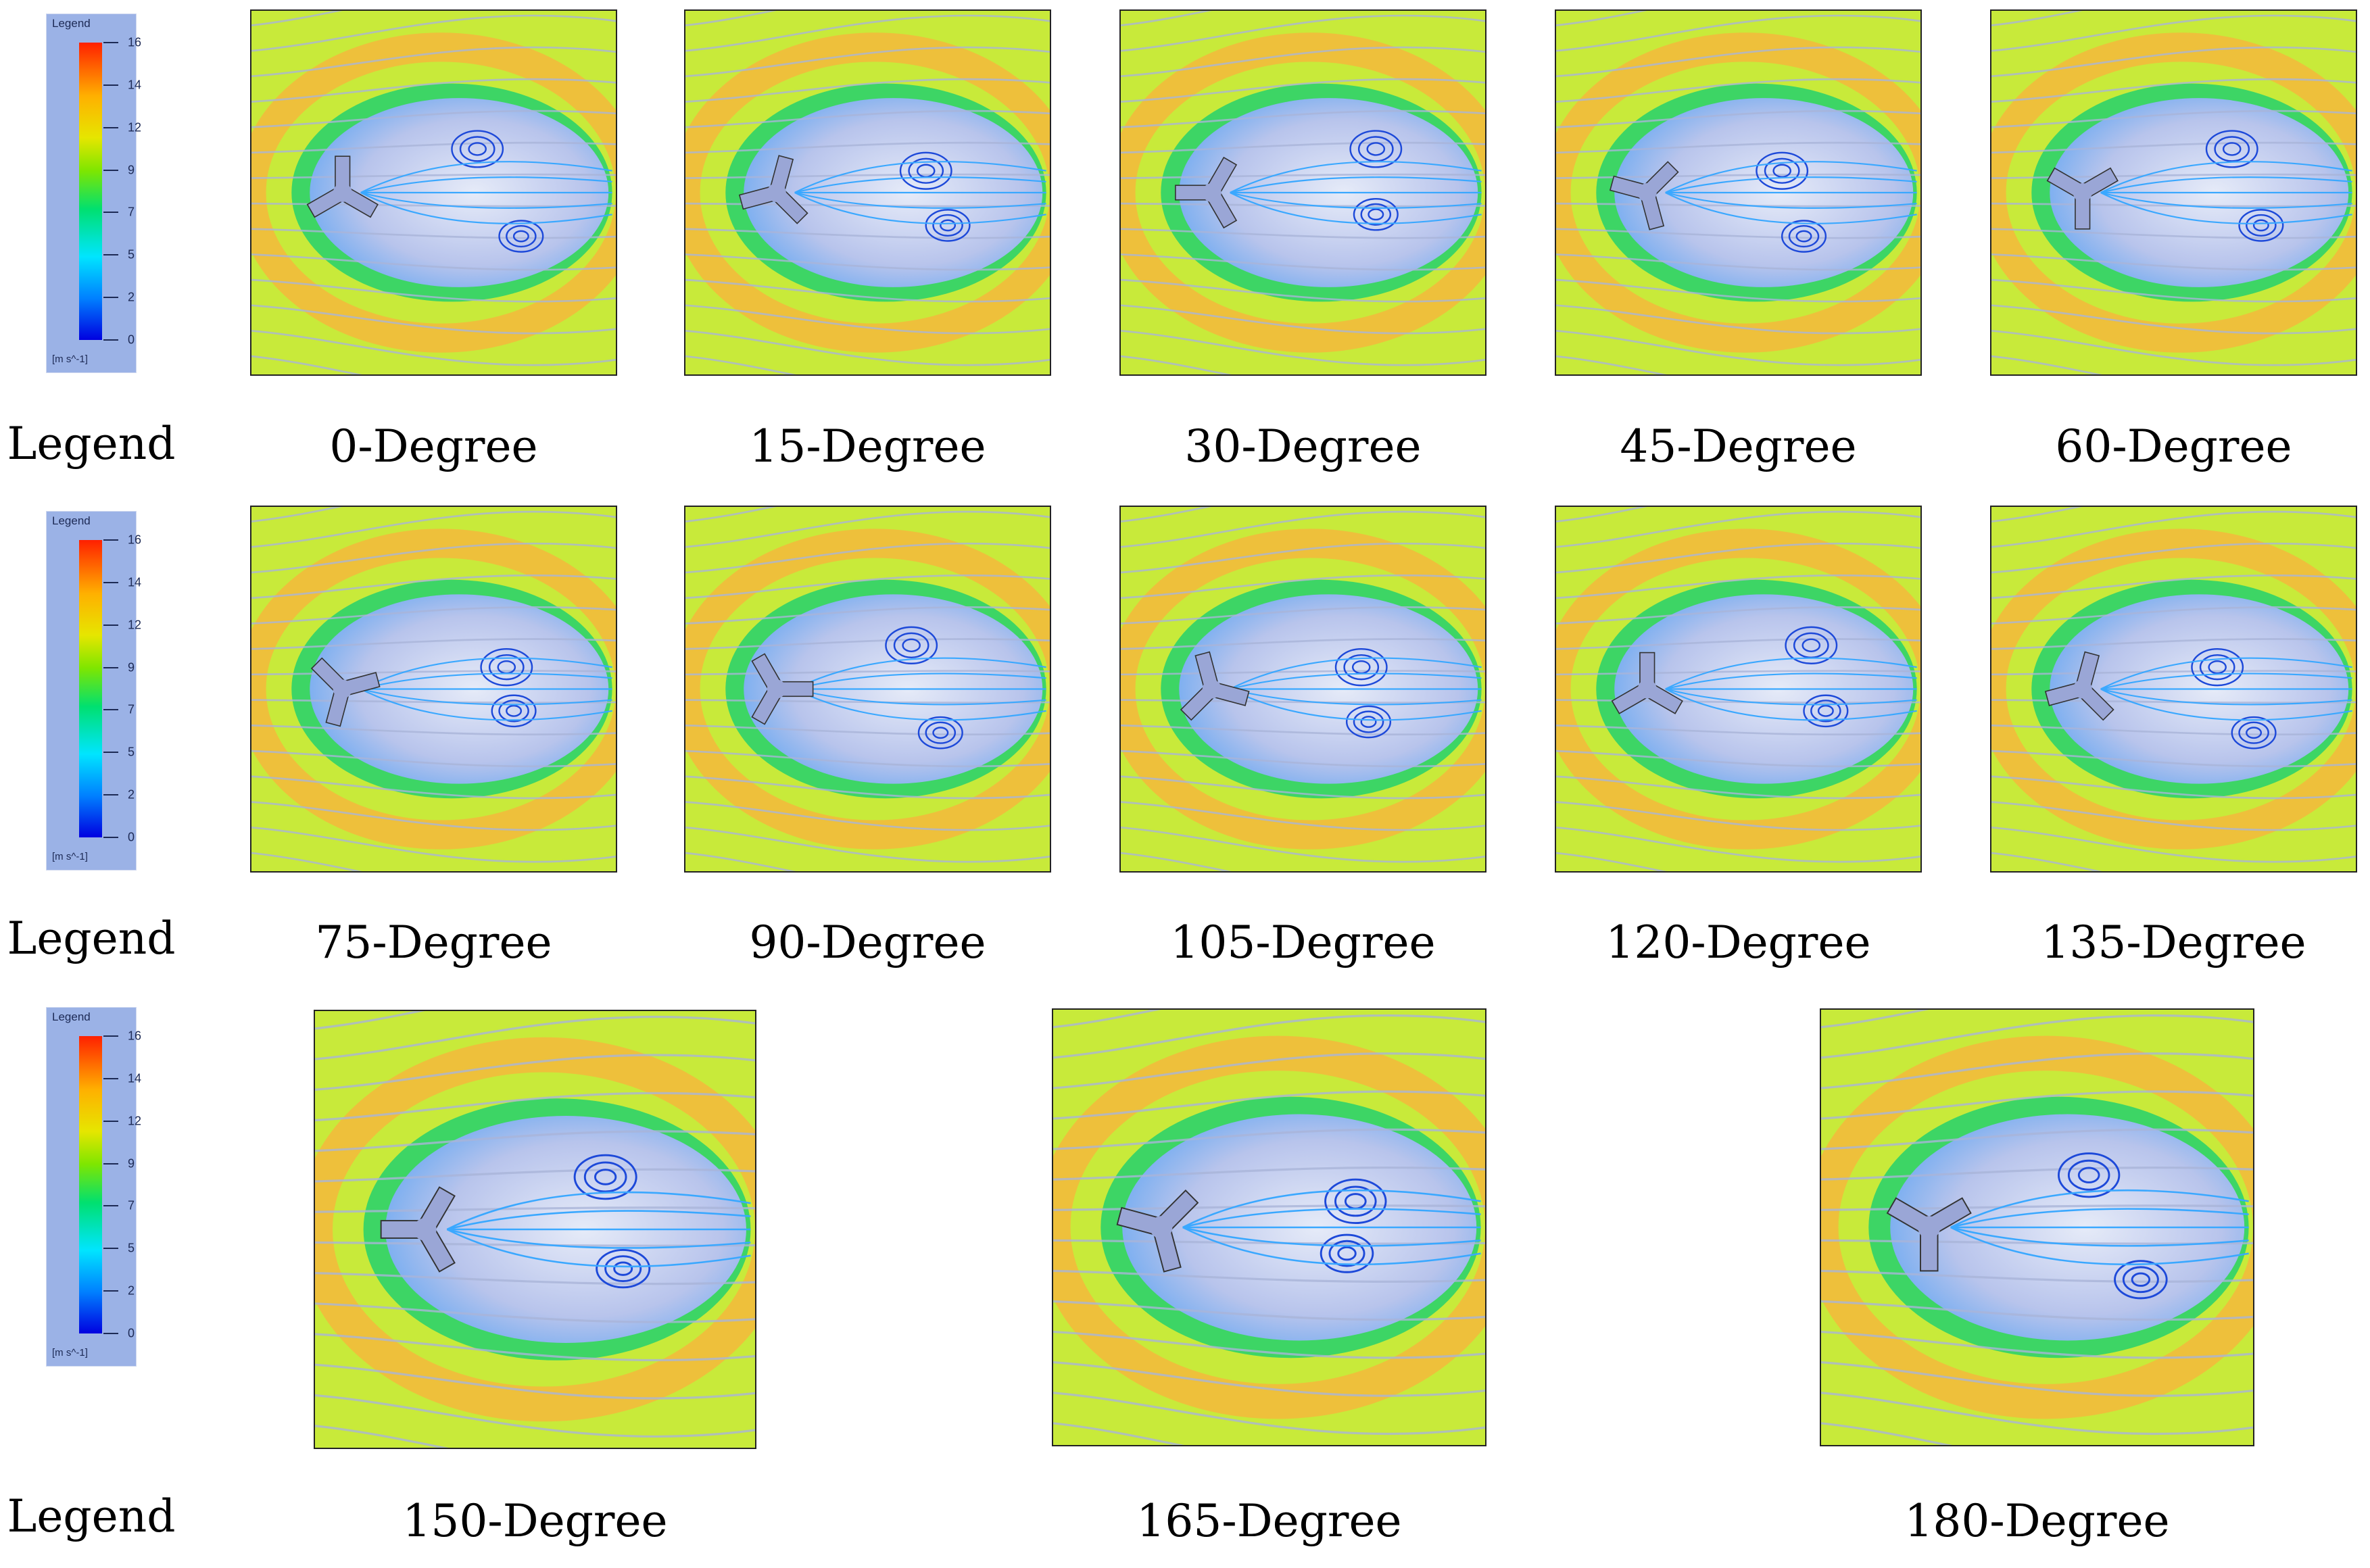 The image size is (2370, 1568). Describe the element at coordinates (131, 1290) in the screenshot. I see `legend-tick-label: 2` at that location.